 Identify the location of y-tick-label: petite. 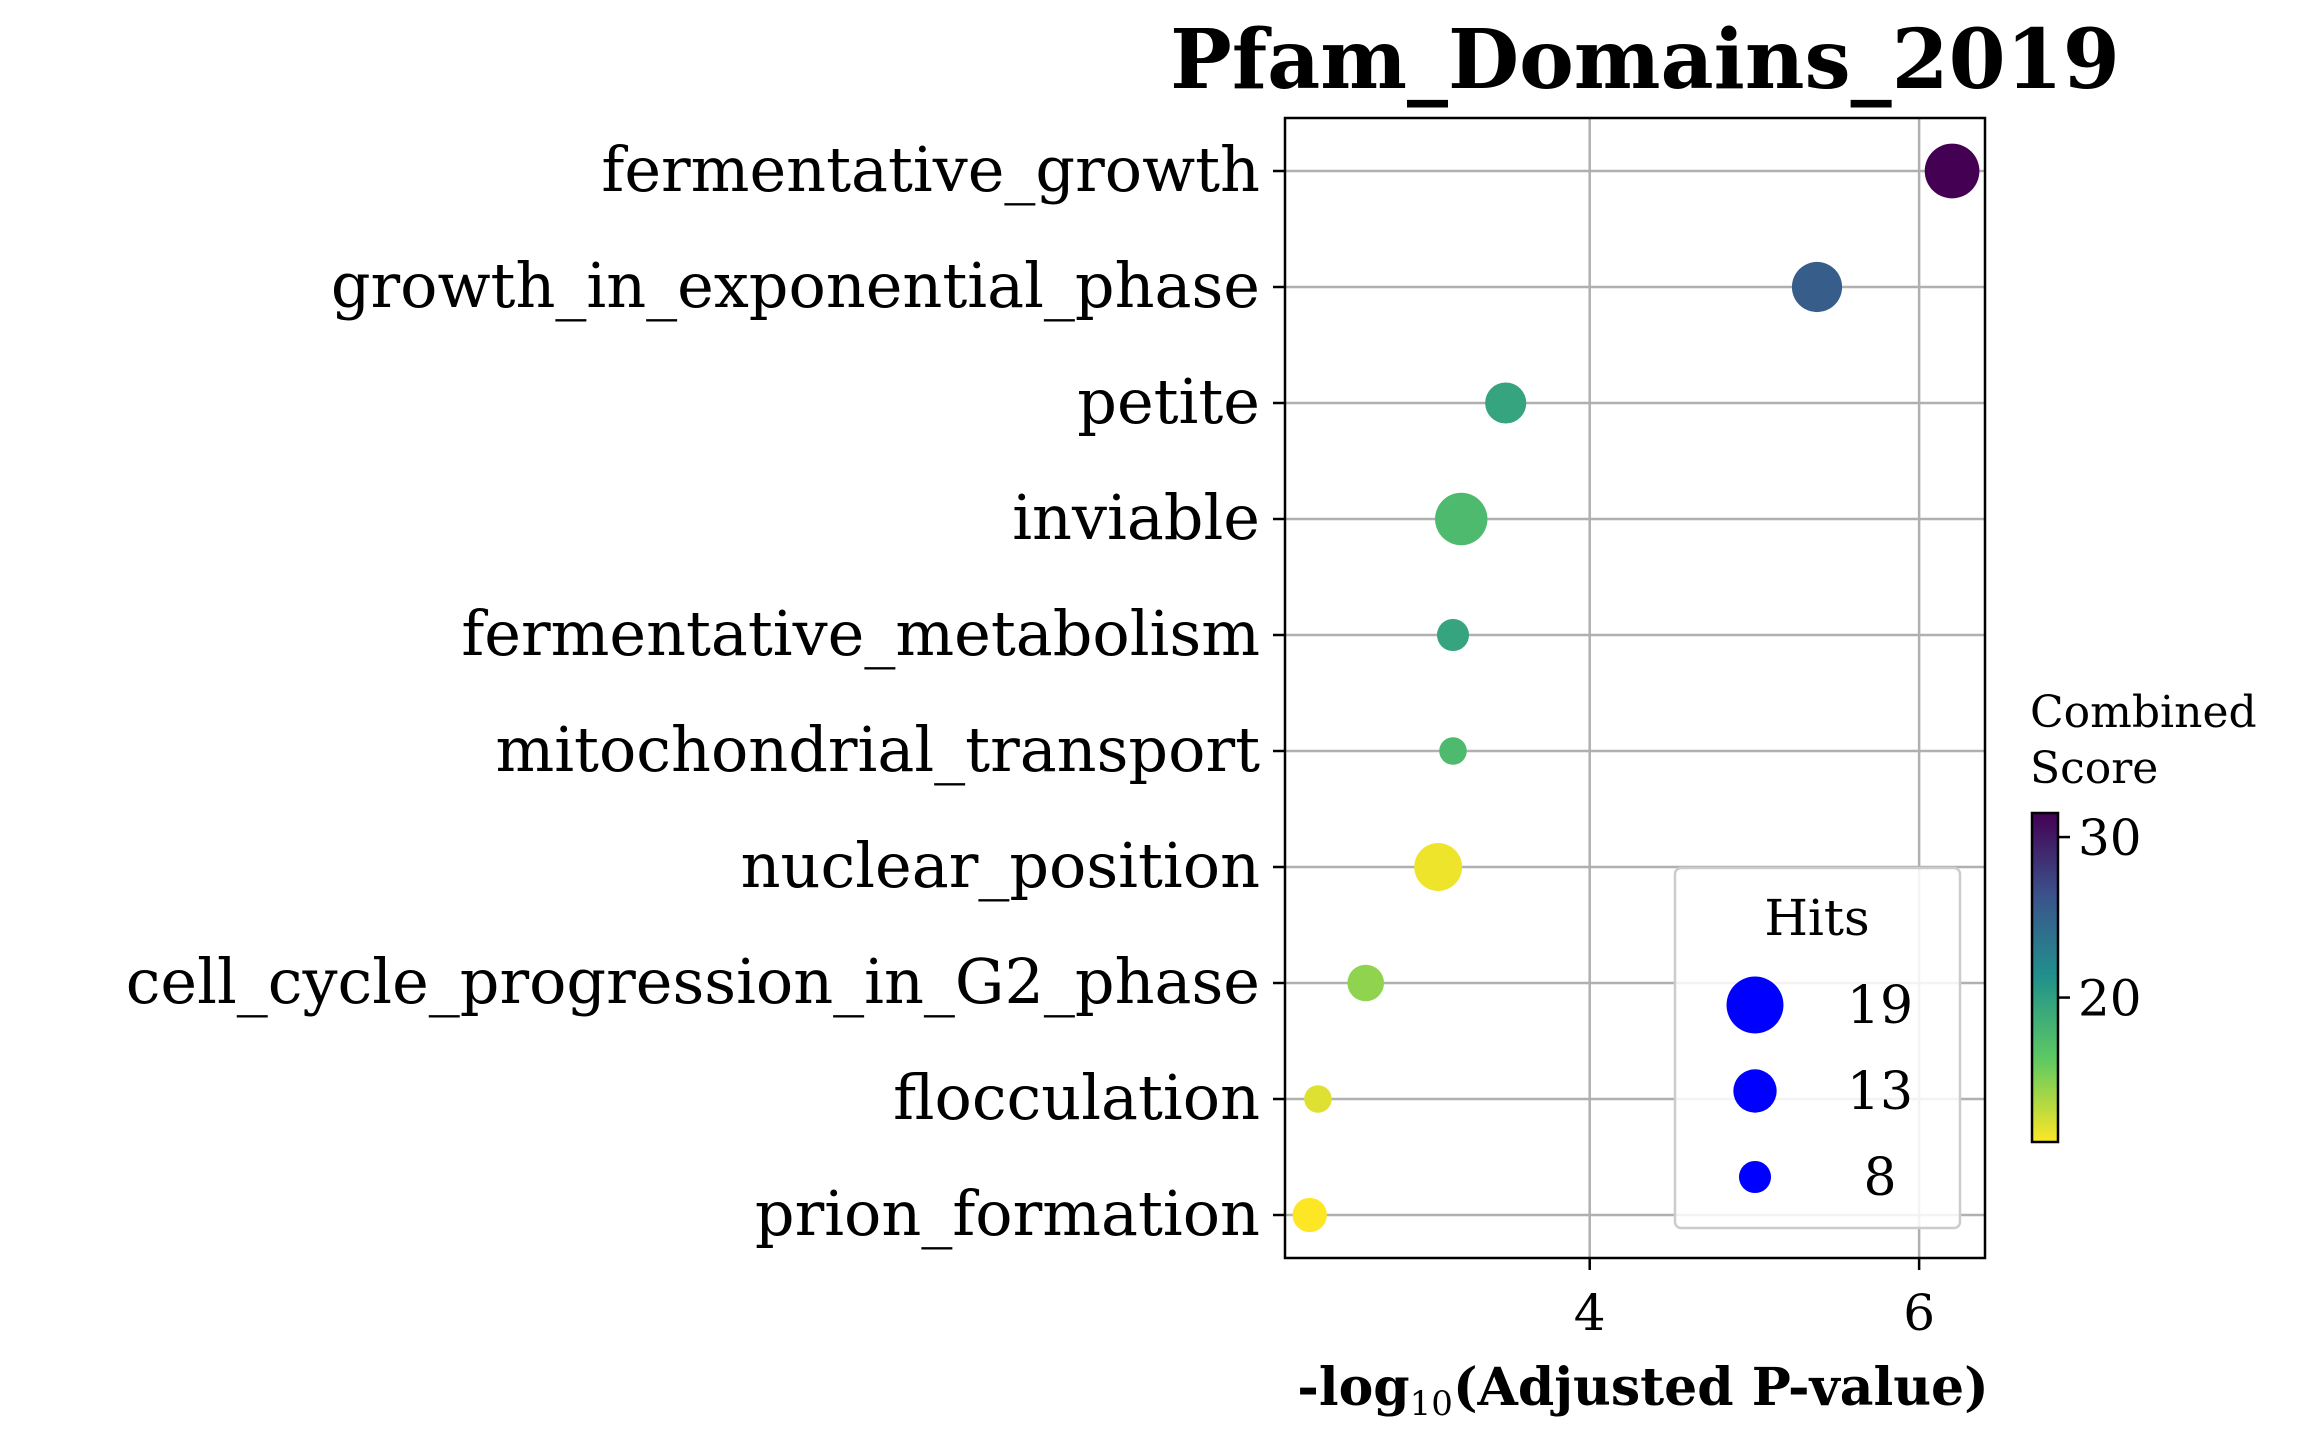
(1168, 401).